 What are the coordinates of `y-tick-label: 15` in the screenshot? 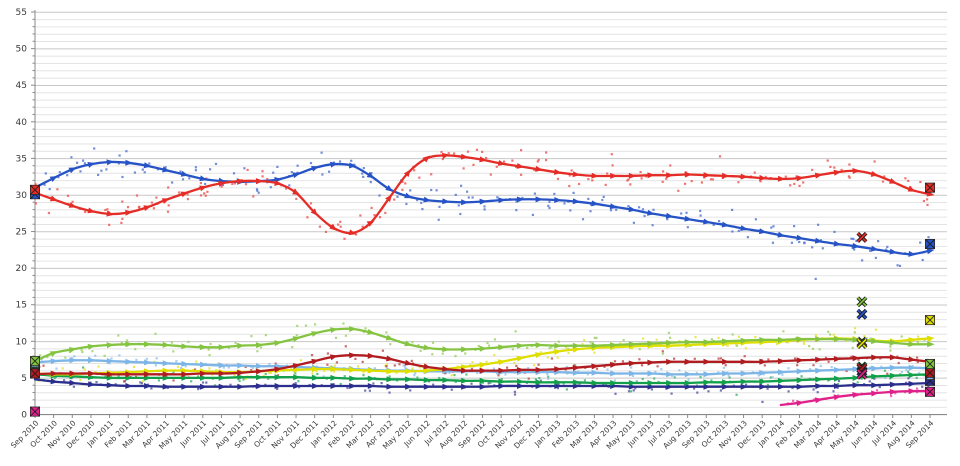 It's located at (21, 306).